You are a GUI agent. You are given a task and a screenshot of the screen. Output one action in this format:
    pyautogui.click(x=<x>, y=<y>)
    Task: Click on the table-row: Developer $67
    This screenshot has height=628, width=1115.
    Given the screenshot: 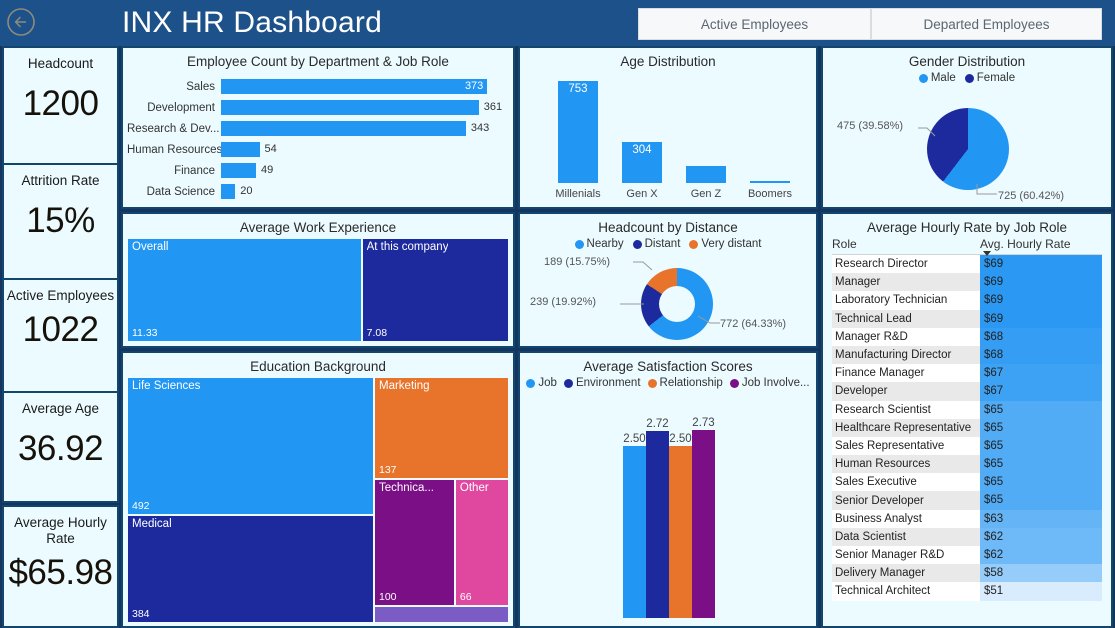 What is the action you would take?
    pyautogui.click(x=967, y=391)
    